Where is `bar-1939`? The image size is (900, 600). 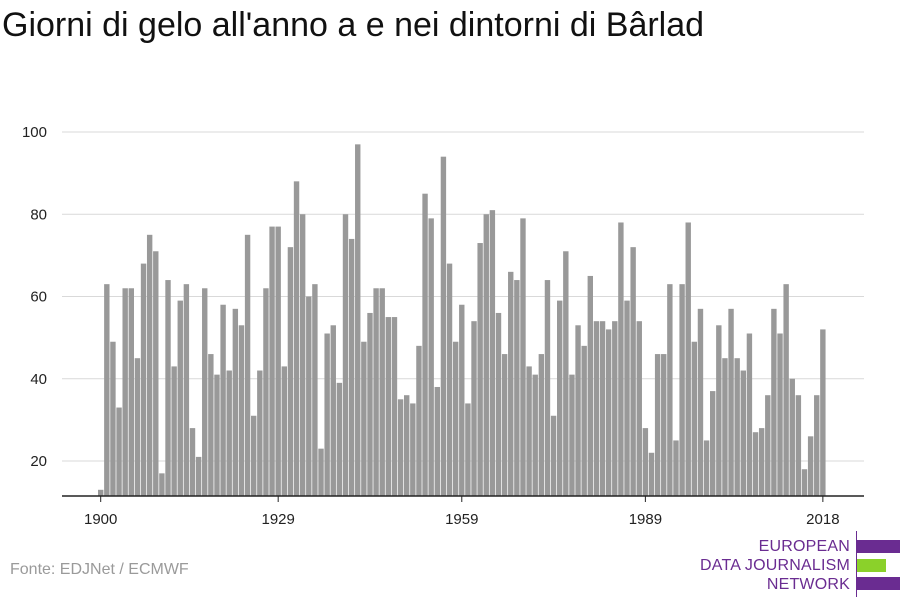 bar-1939 is located at coordinates (339, 439).